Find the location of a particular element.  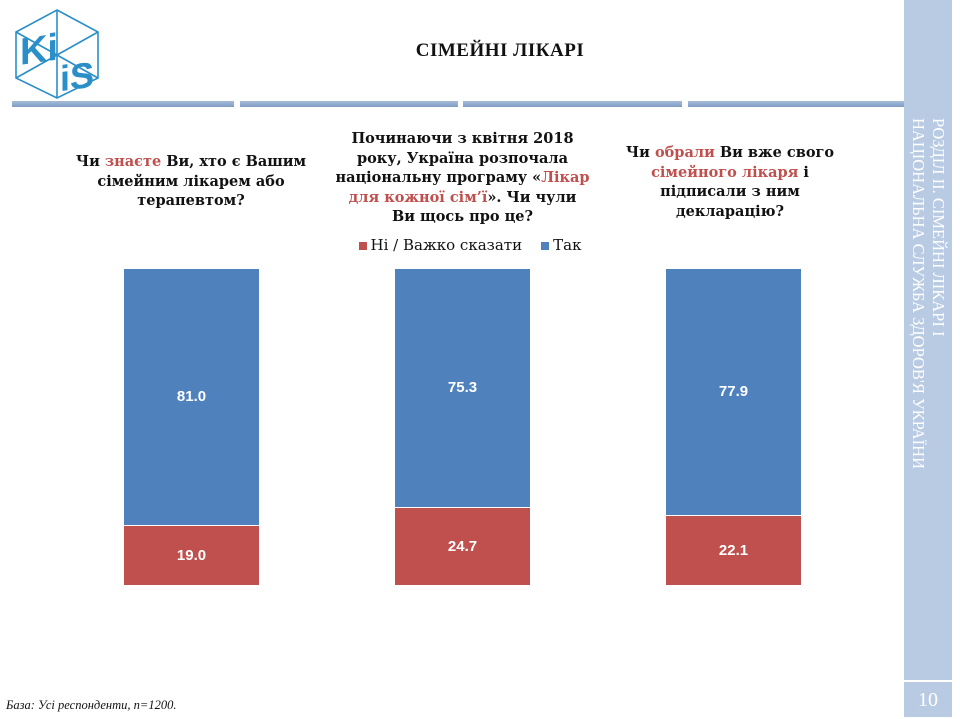

kiis-logo: Ki iS is located at coordinates (57, 54).